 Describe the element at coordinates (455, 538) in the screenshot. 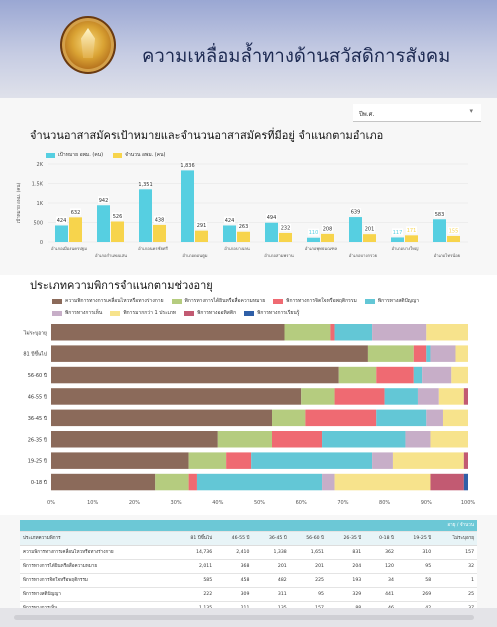

I see `table-column-header: ไม่ระบุอายุ` at that location.